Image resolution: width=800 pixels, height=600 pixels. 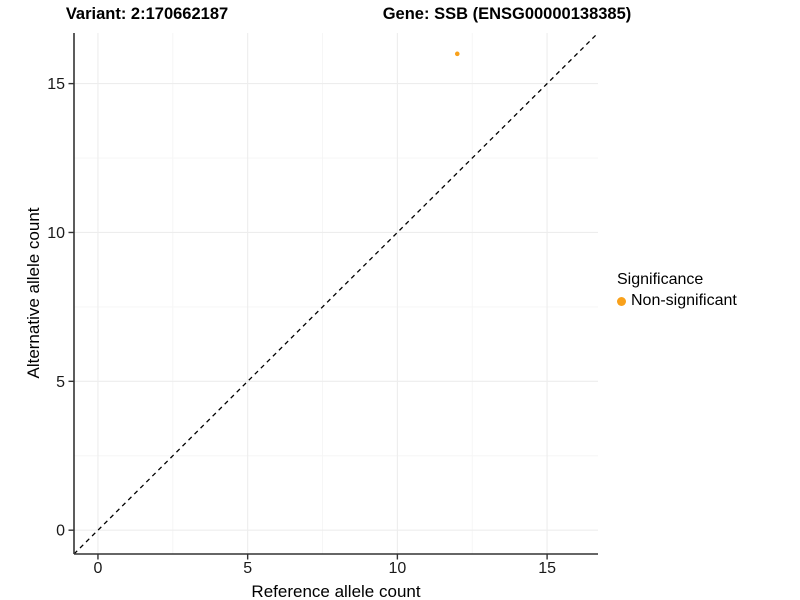 I want to click on plot-title-variant: Variant: 2:170662187, so click(x=147, y=14).